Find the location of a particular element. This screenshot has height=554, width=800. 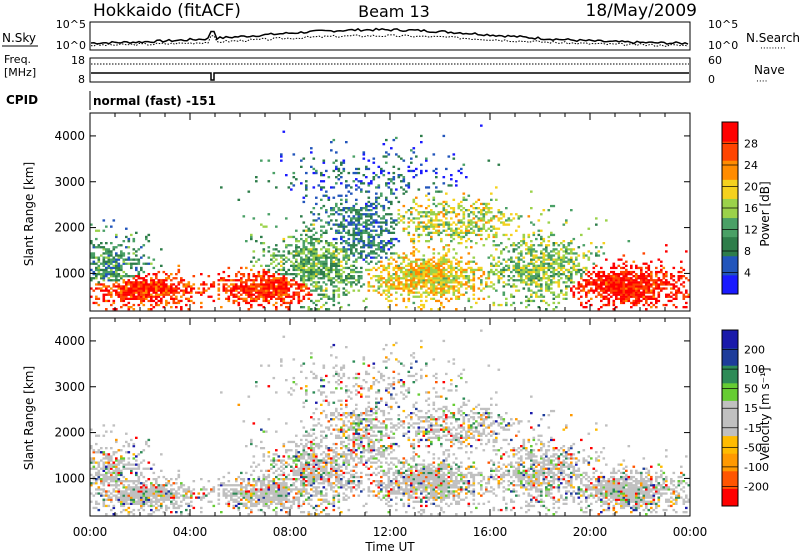

colorbar-tick-label: -100 is located at coordinates (756, 467).